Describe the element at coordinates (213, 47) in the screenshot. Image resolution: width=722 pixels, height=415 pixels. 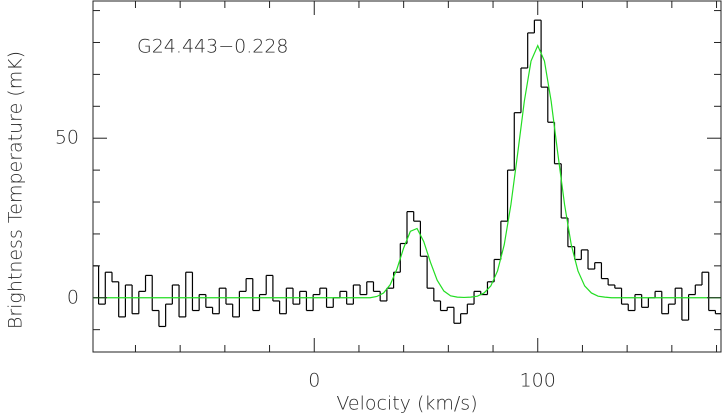
I see `source-annotation: G24.443−0.228` at that location.